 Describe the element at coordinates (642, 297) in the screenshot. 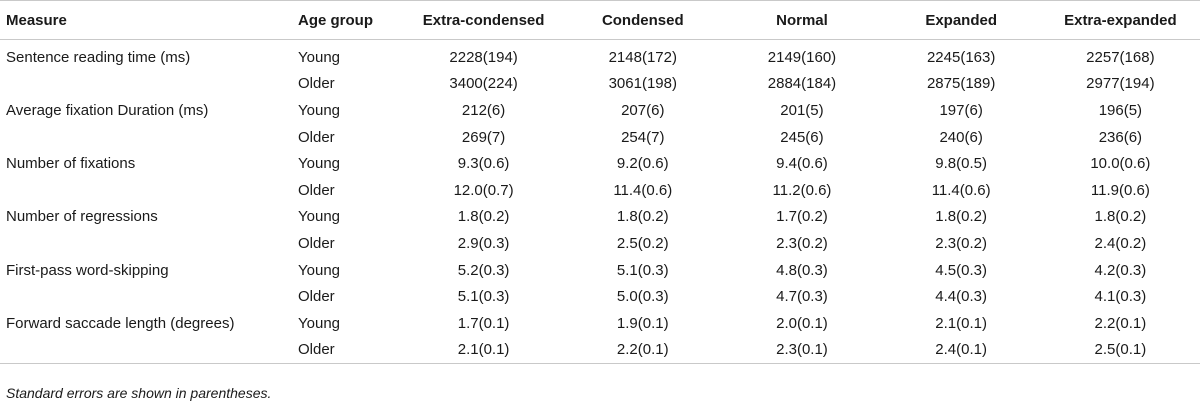

I see `cell-value: 5.0(0.3)` at that location.